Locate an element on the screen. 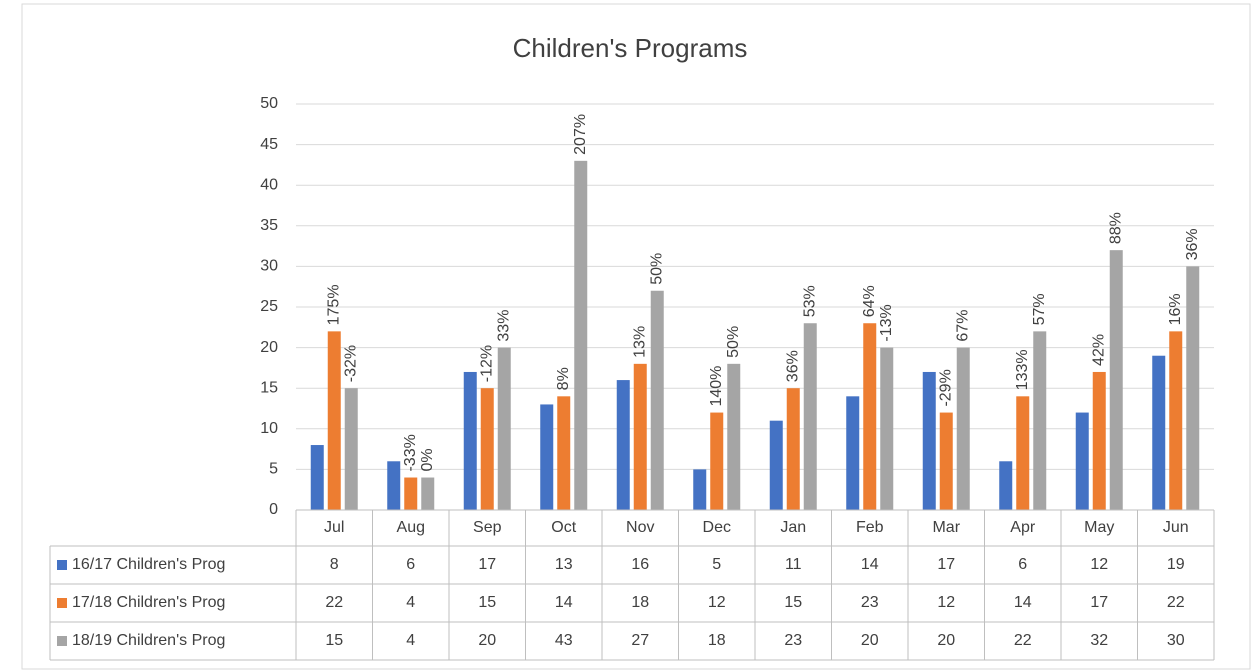 The width and height of the screenshot is (1252, 670). data-label: 53% is located at coordinates (809, 301).